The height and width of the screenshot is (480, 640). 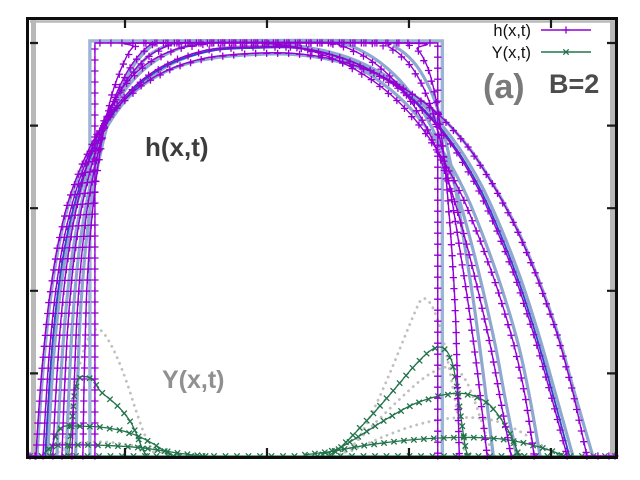 I want to click on panel-label: (a), so click(x=504, y=87).